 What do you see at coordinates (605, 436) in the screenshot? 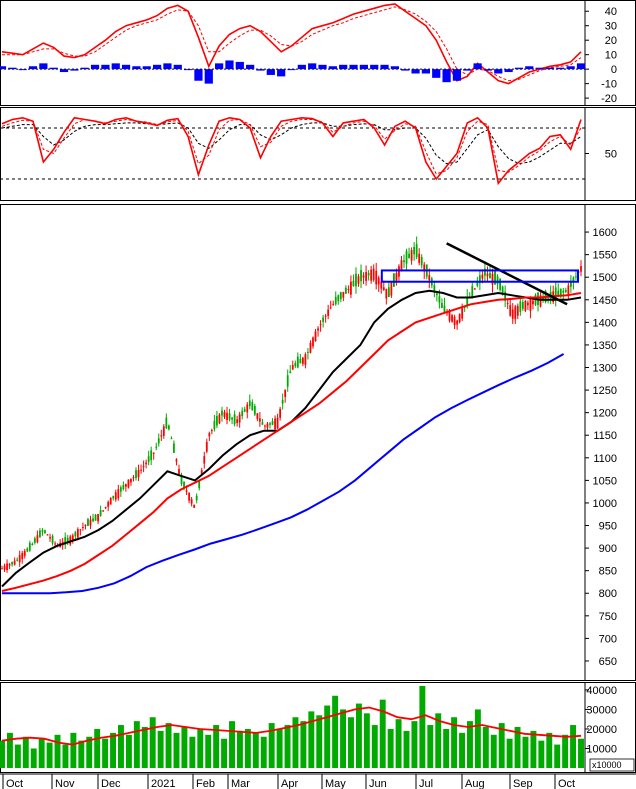
I see `price-ytick-label: 1150` at bounding box center [605, 436].